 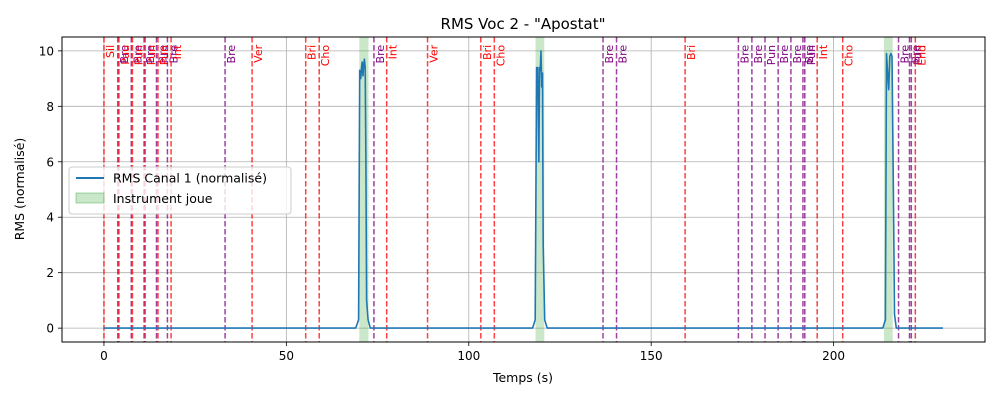 I want to click on y-tick-label: 6, so click(x=50, y=162).